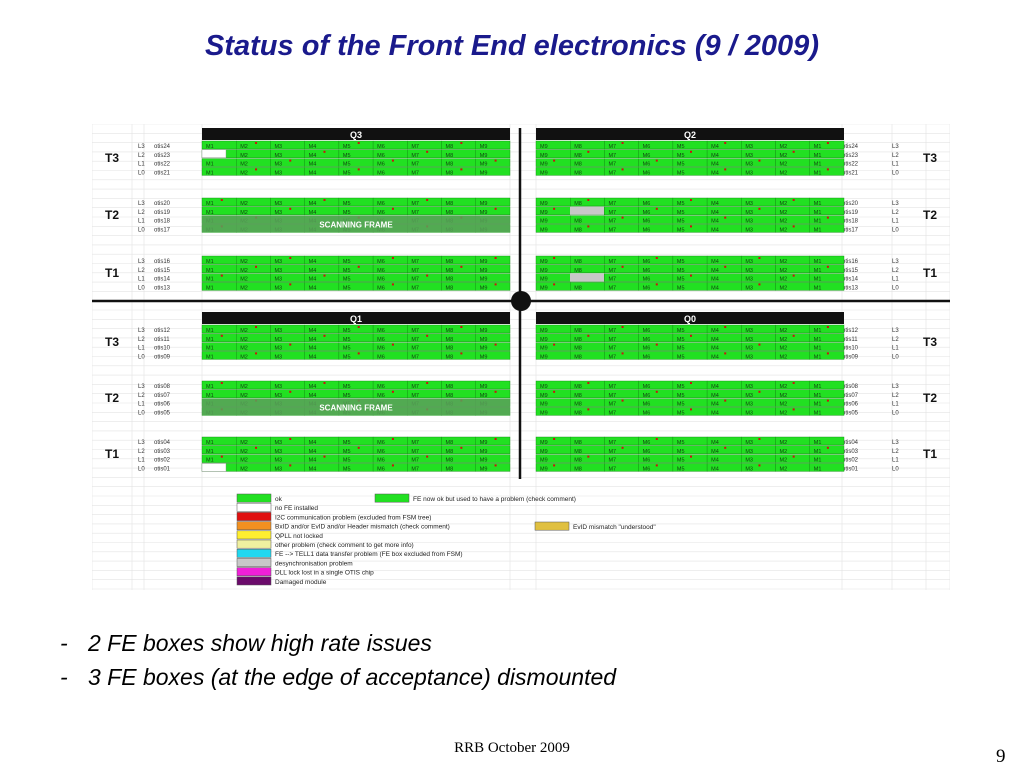 The width and height of the screenshot is (1024, 768). I want to click on quadrant-q1-bar, so click(356, 318).